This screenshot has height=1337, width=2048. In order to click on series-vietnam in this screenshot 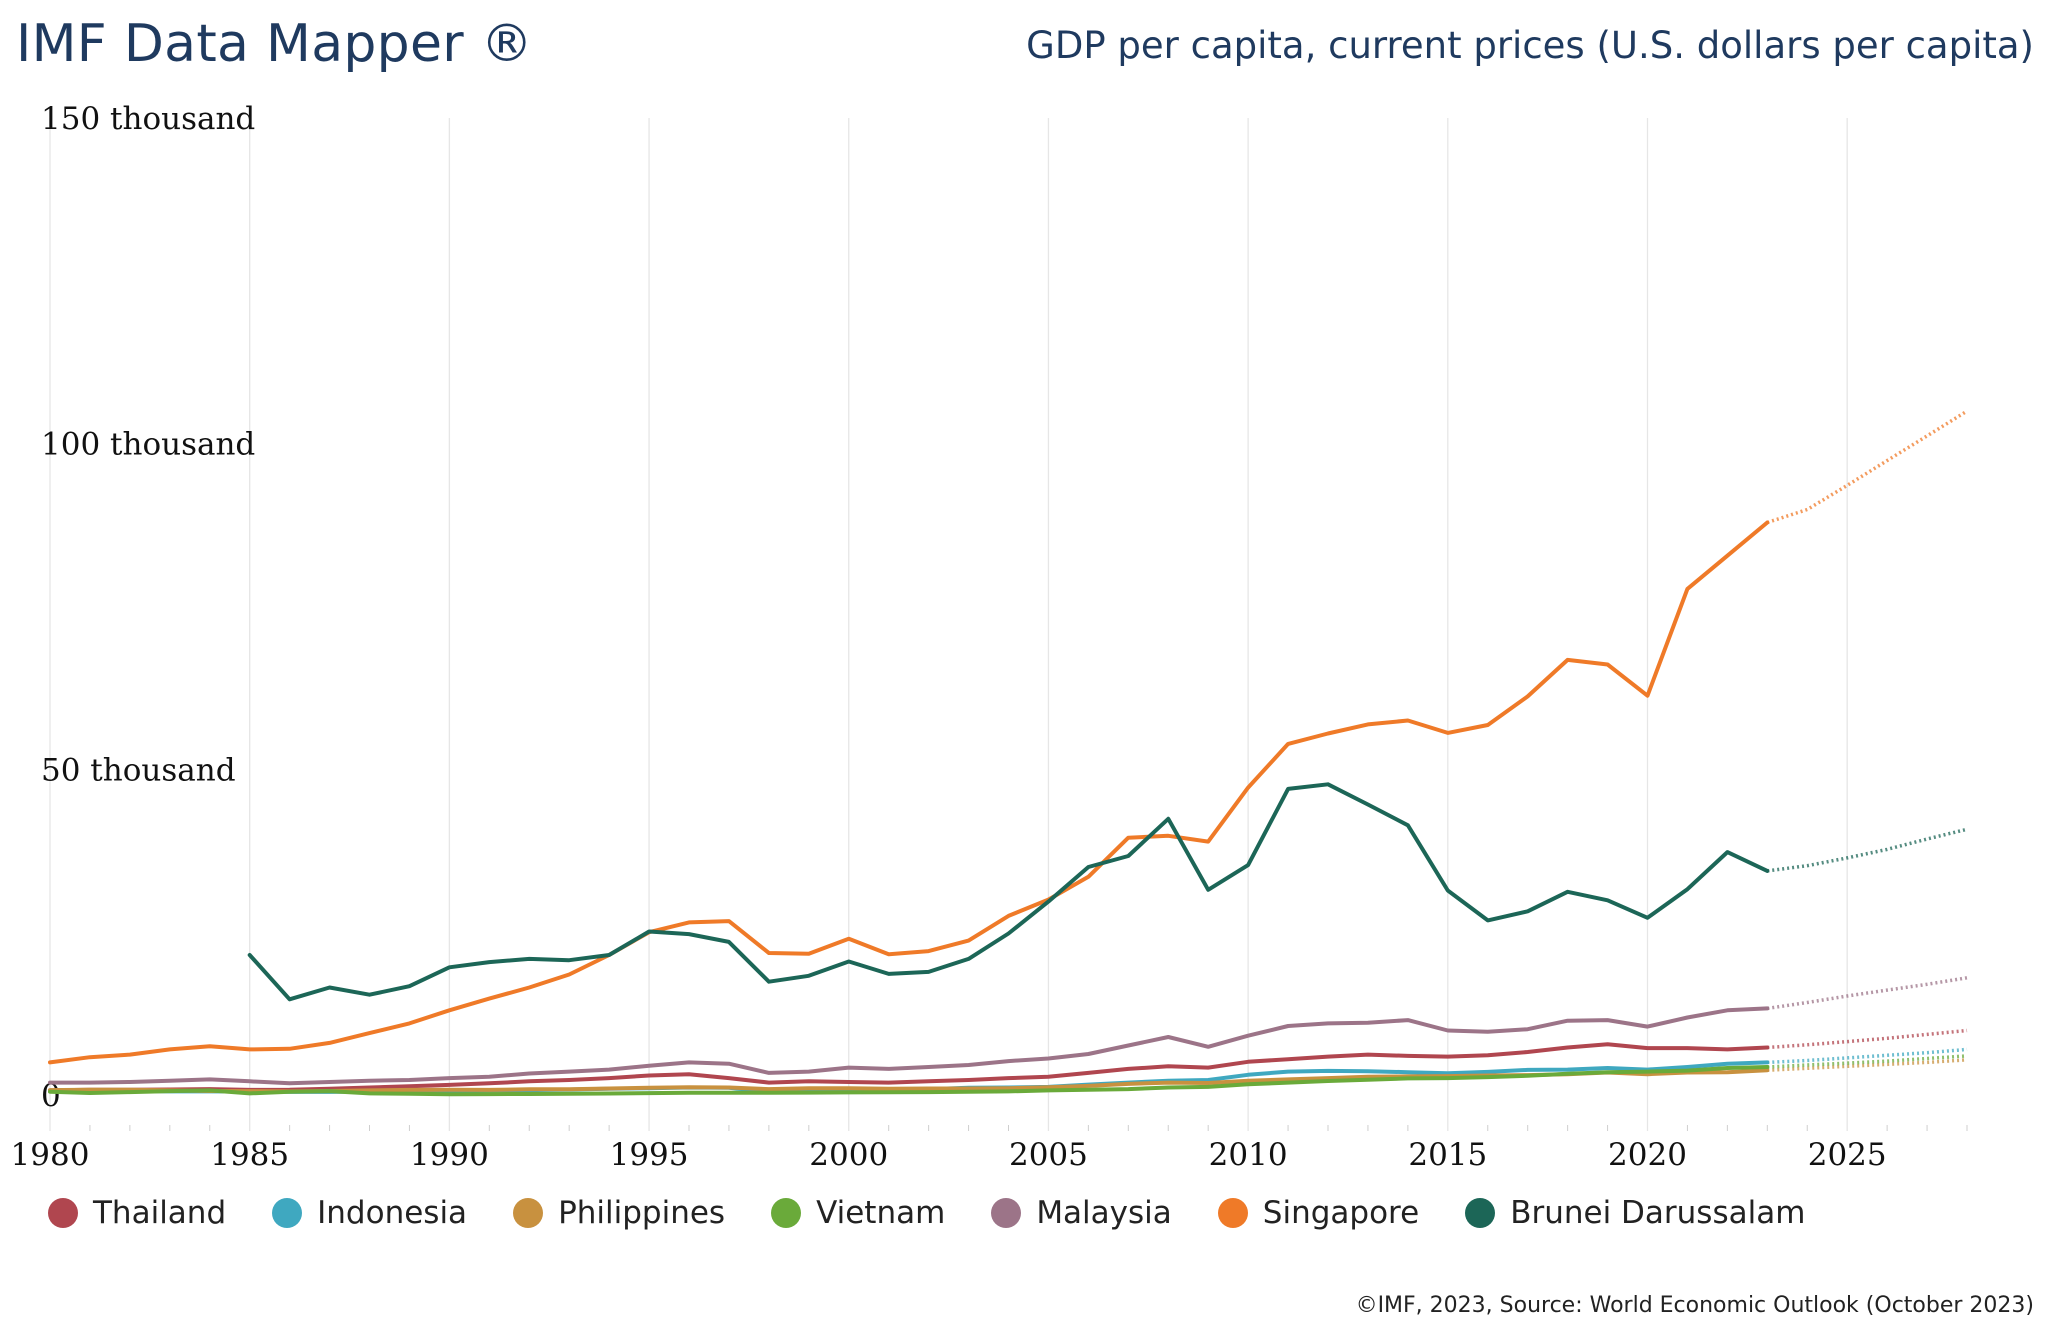, I will do `click(1008, 1075)`.